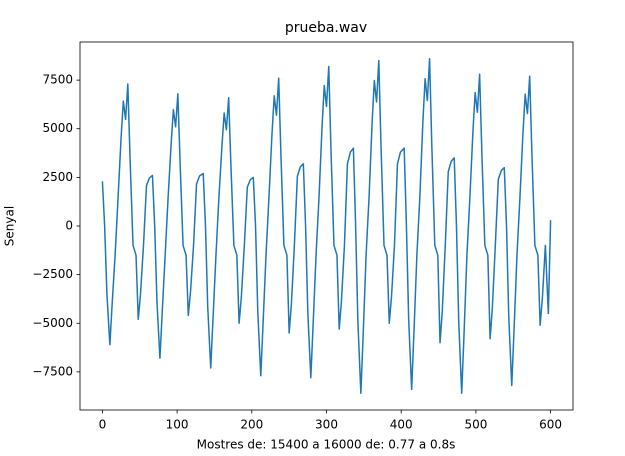 Image resolution: width=625 pixels, height=456 pixels. I want to click on y-tick-label: 5000, so click(57, 128).